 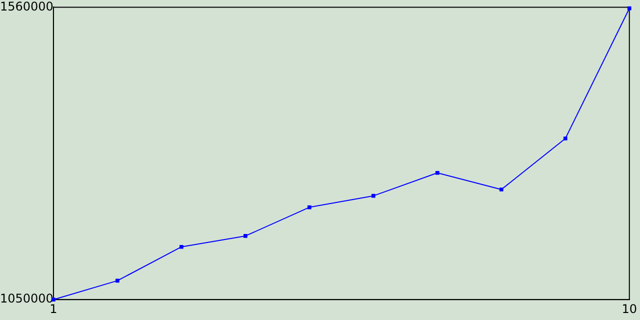 I want to click on x-tick-label: 10, so click(x=630, y=309).